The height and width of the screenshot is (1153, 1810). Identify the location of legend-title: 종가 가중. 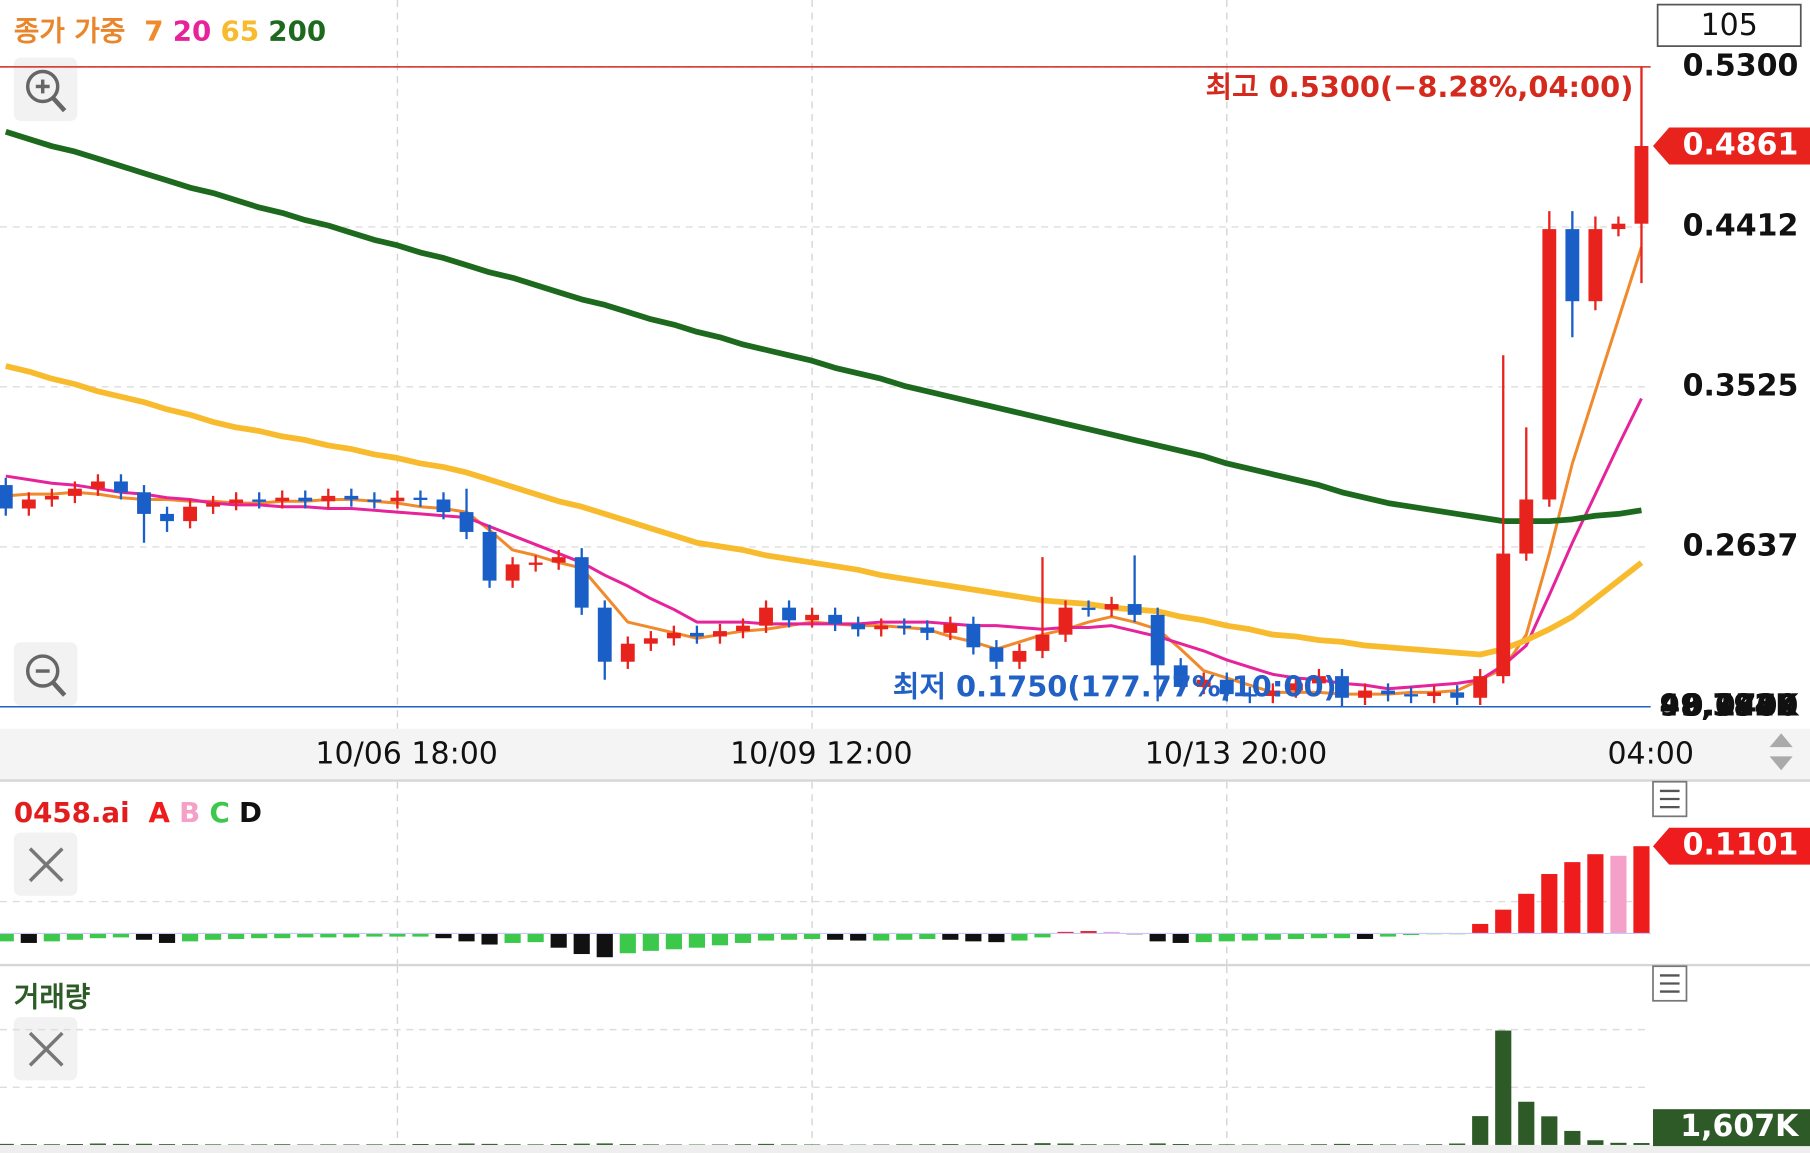
(70, 30).